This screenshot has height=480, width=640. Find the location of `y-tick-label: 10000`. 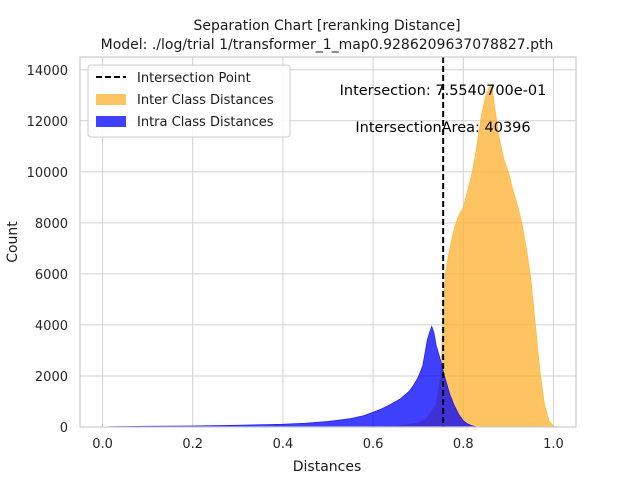

y-tick-label: 10000 is located at coordinates (47, 173).